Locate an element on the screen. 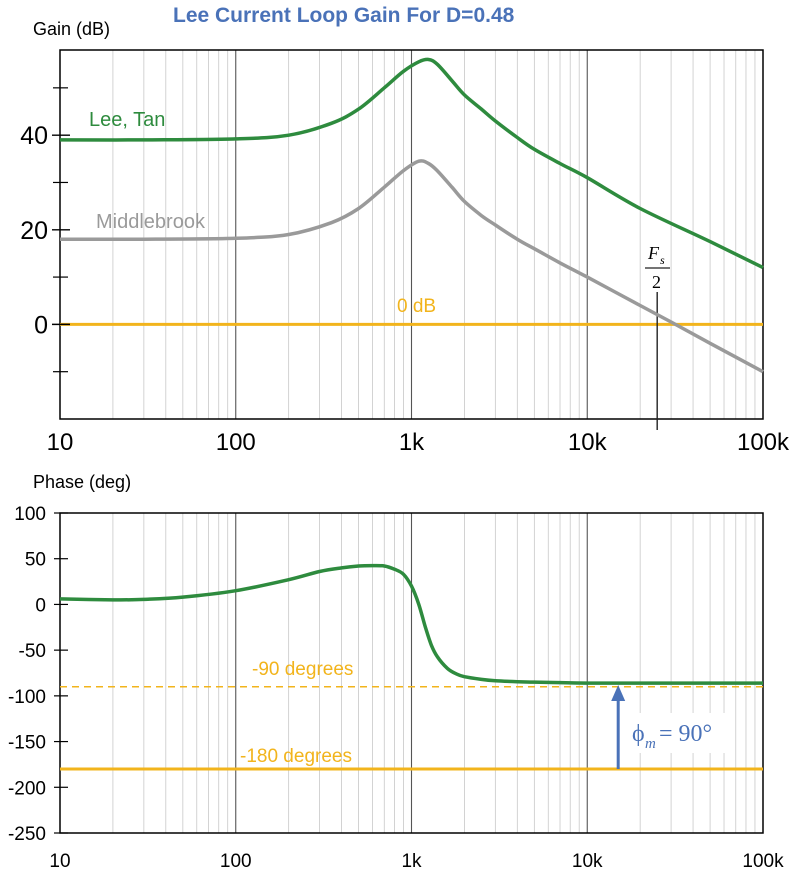 The image size is (800, 869). phase-margin-subscript: m is located at coordinates (650, 744).